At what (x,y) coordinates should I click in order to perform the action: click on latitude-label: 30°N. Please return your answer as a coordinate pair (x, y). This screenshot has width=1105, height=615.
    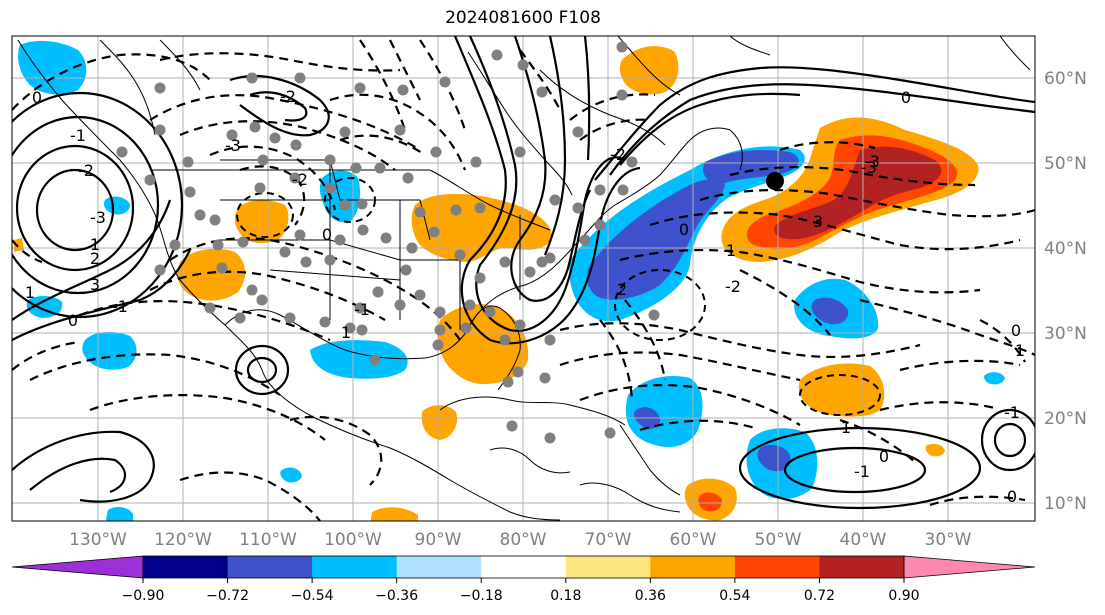
    Looking at the image, I should click on (1065, 334).